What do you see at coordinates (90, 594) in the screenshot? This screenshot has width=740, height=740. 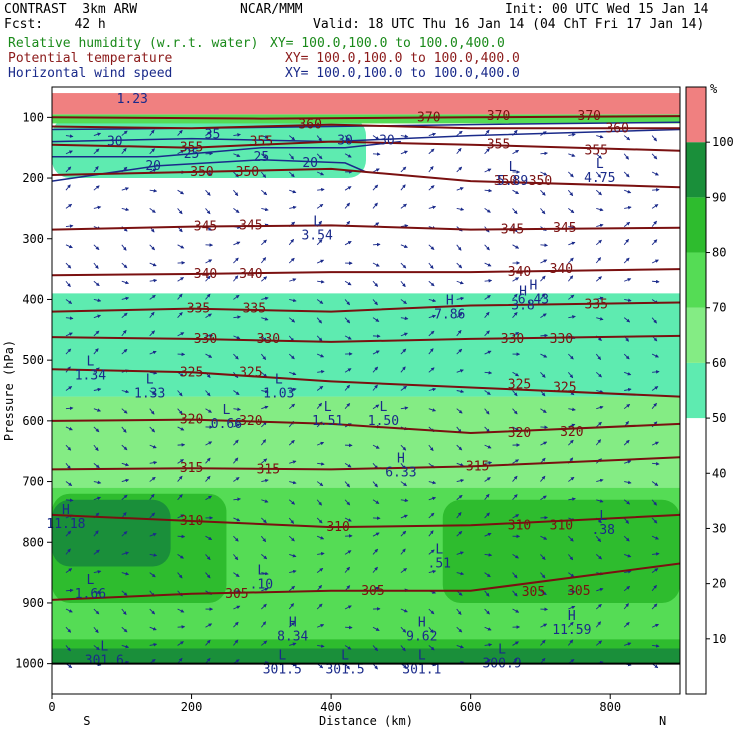 I see `extremum-value: 1.66` at bounding box center [90, 594].